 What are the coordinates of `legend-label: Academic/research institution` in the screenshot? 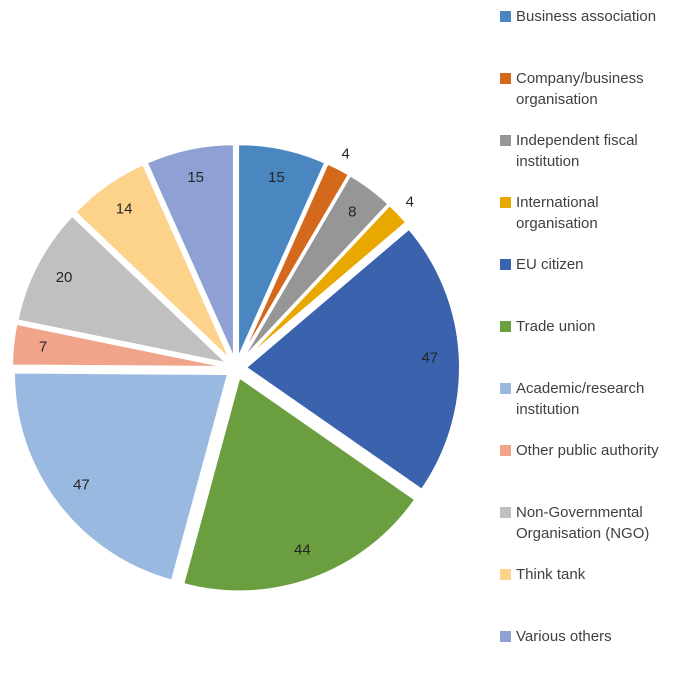 It's located at (580, 399).